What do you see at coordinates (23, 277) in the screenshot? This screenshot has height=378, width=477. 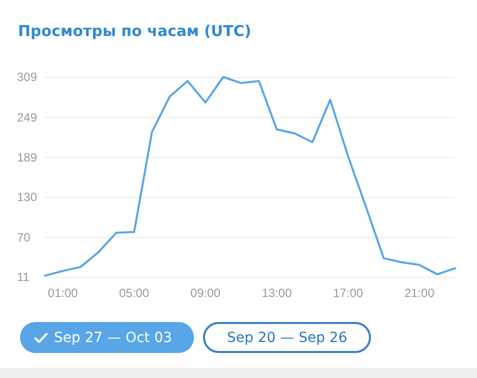 I see `y-tick-label: 11` at bounding box center [23, 277].